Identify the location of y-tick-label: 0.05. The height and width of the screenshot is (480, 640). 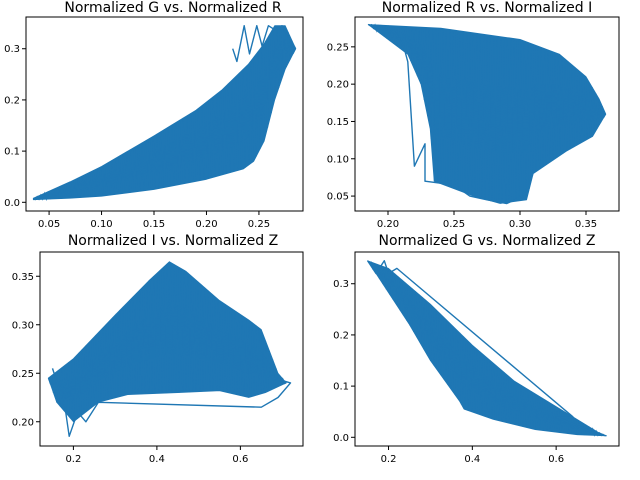
(338, 197).